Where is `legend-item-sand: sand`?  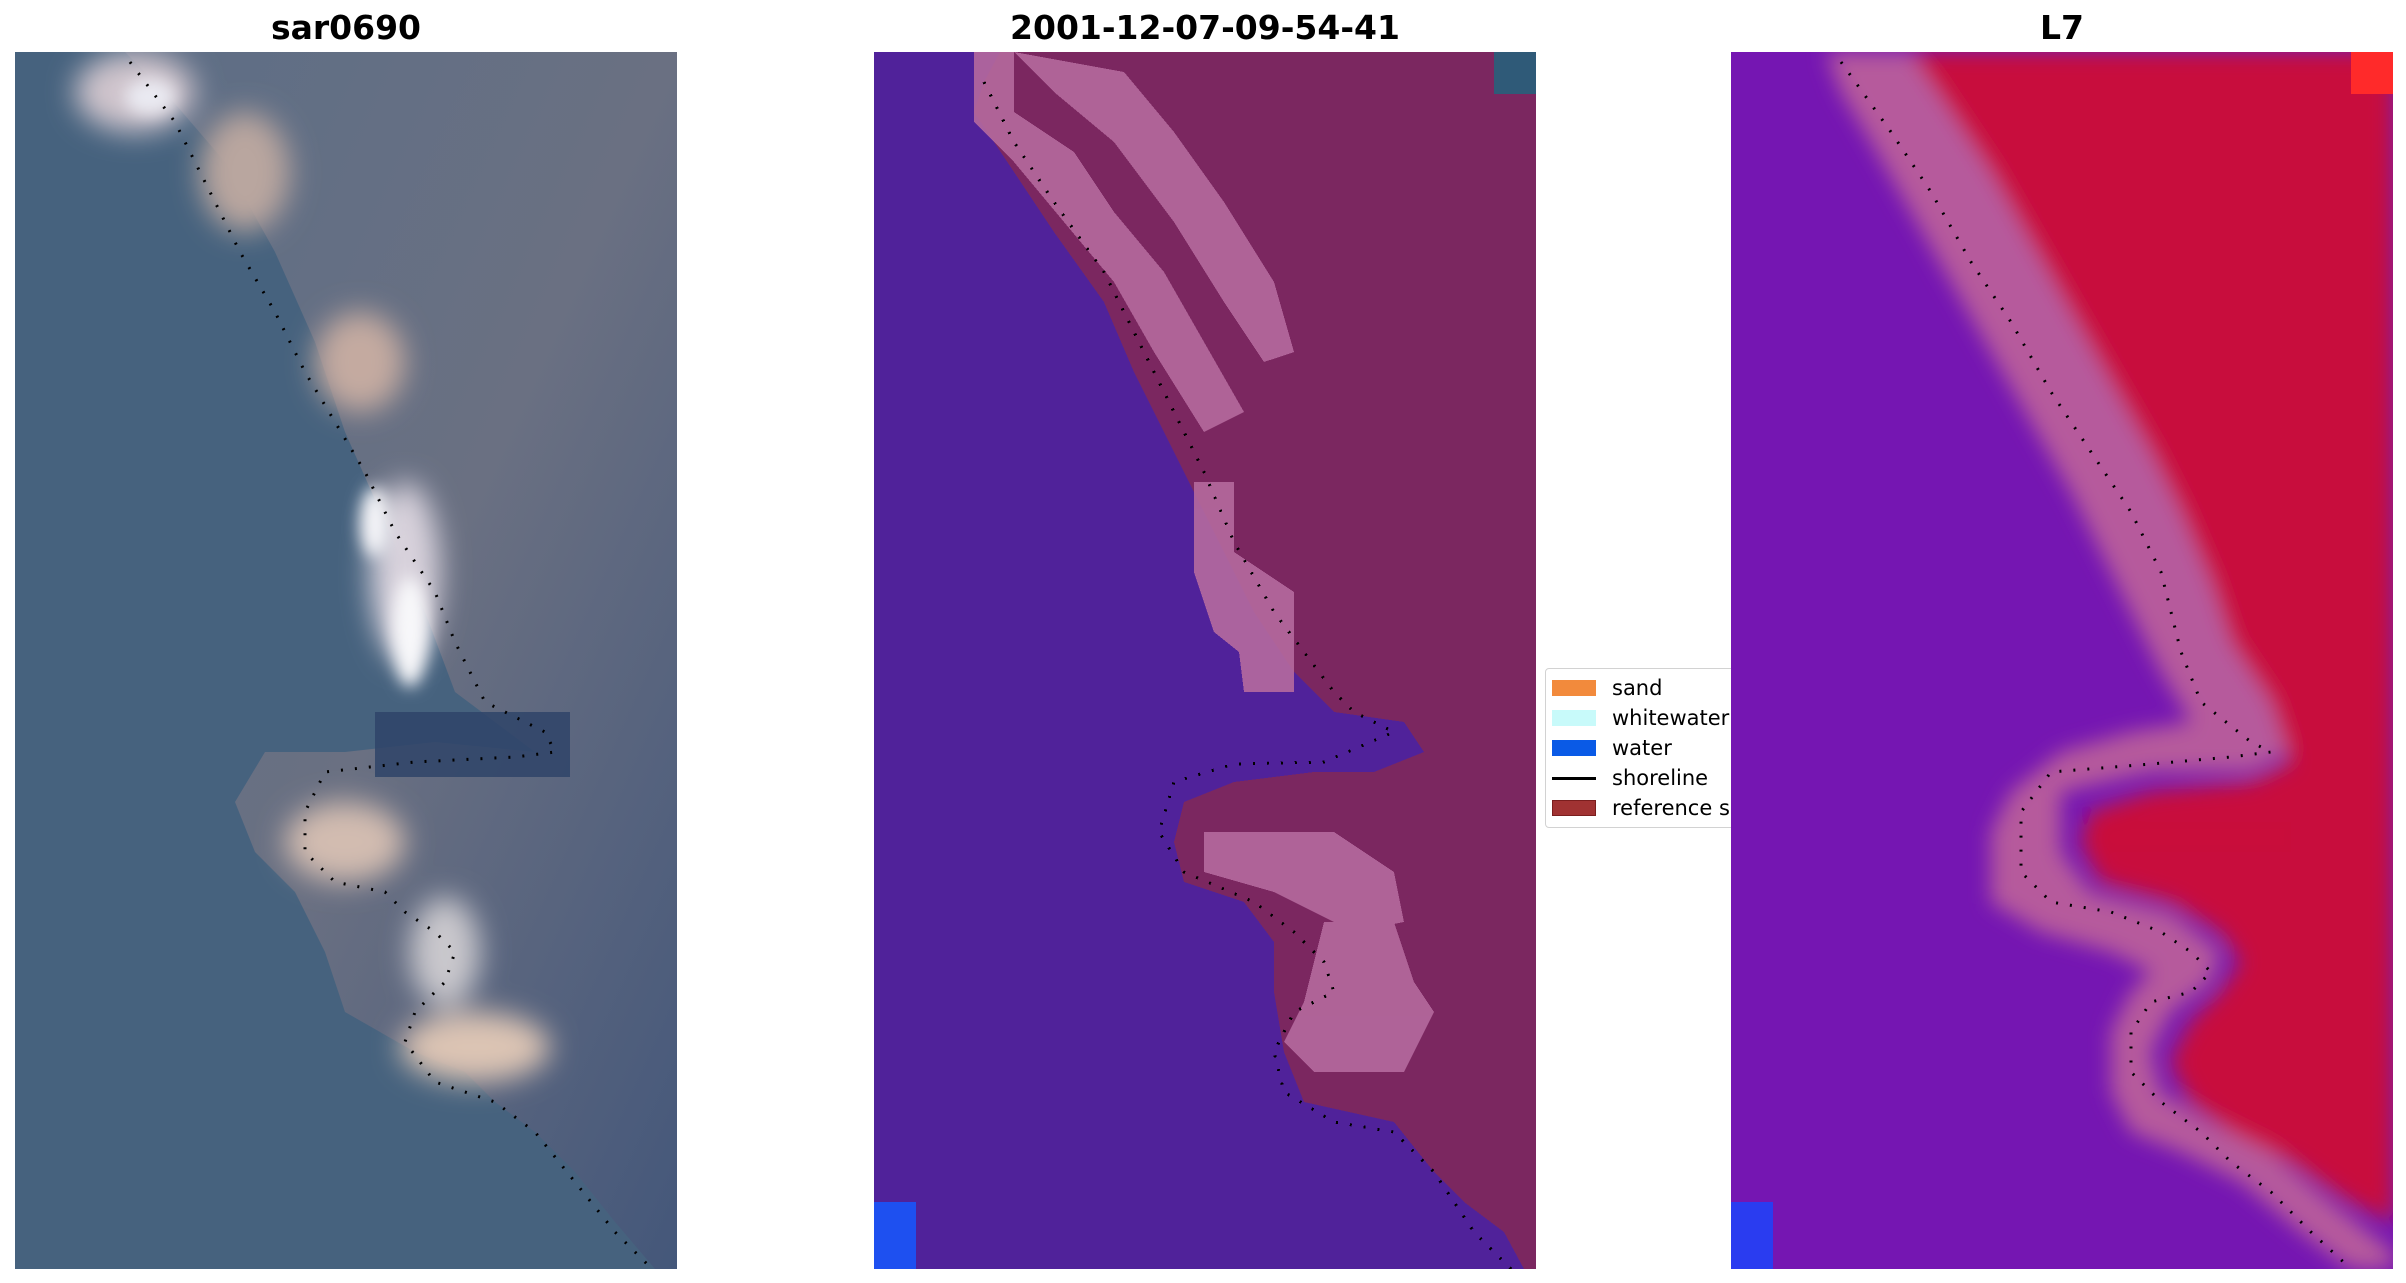
legend-item-sand: sand is located at coordinates (1604, 688).